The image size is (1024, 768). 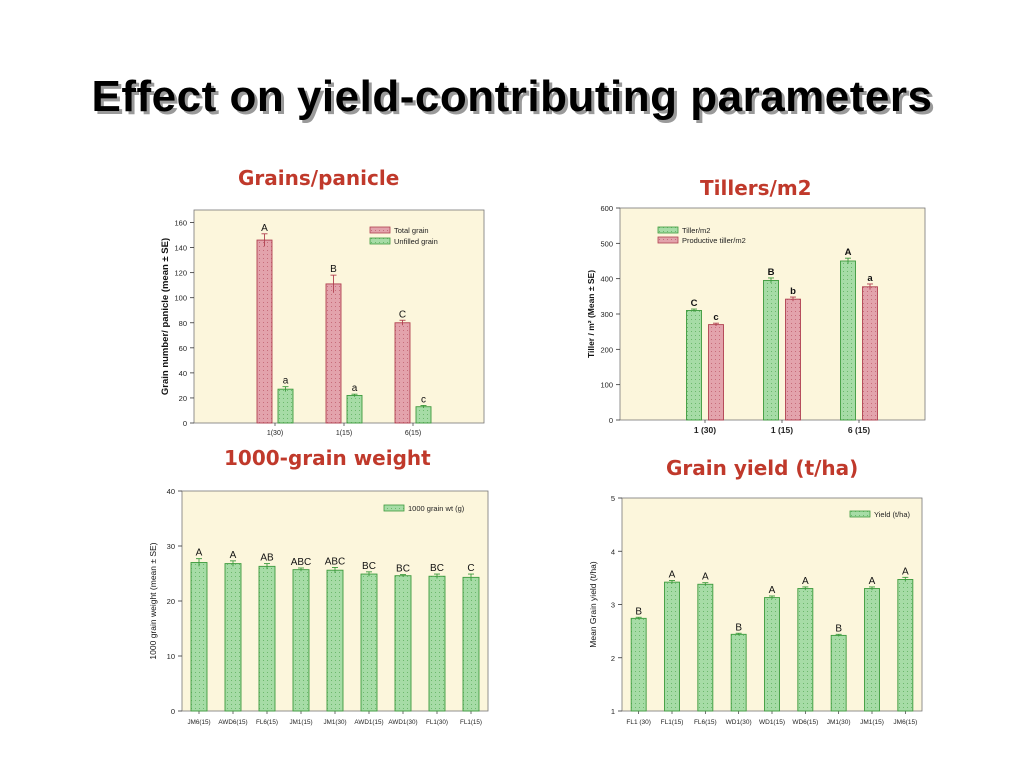 I want to click on y-tick-label: 30, so click(x=171, y=546).